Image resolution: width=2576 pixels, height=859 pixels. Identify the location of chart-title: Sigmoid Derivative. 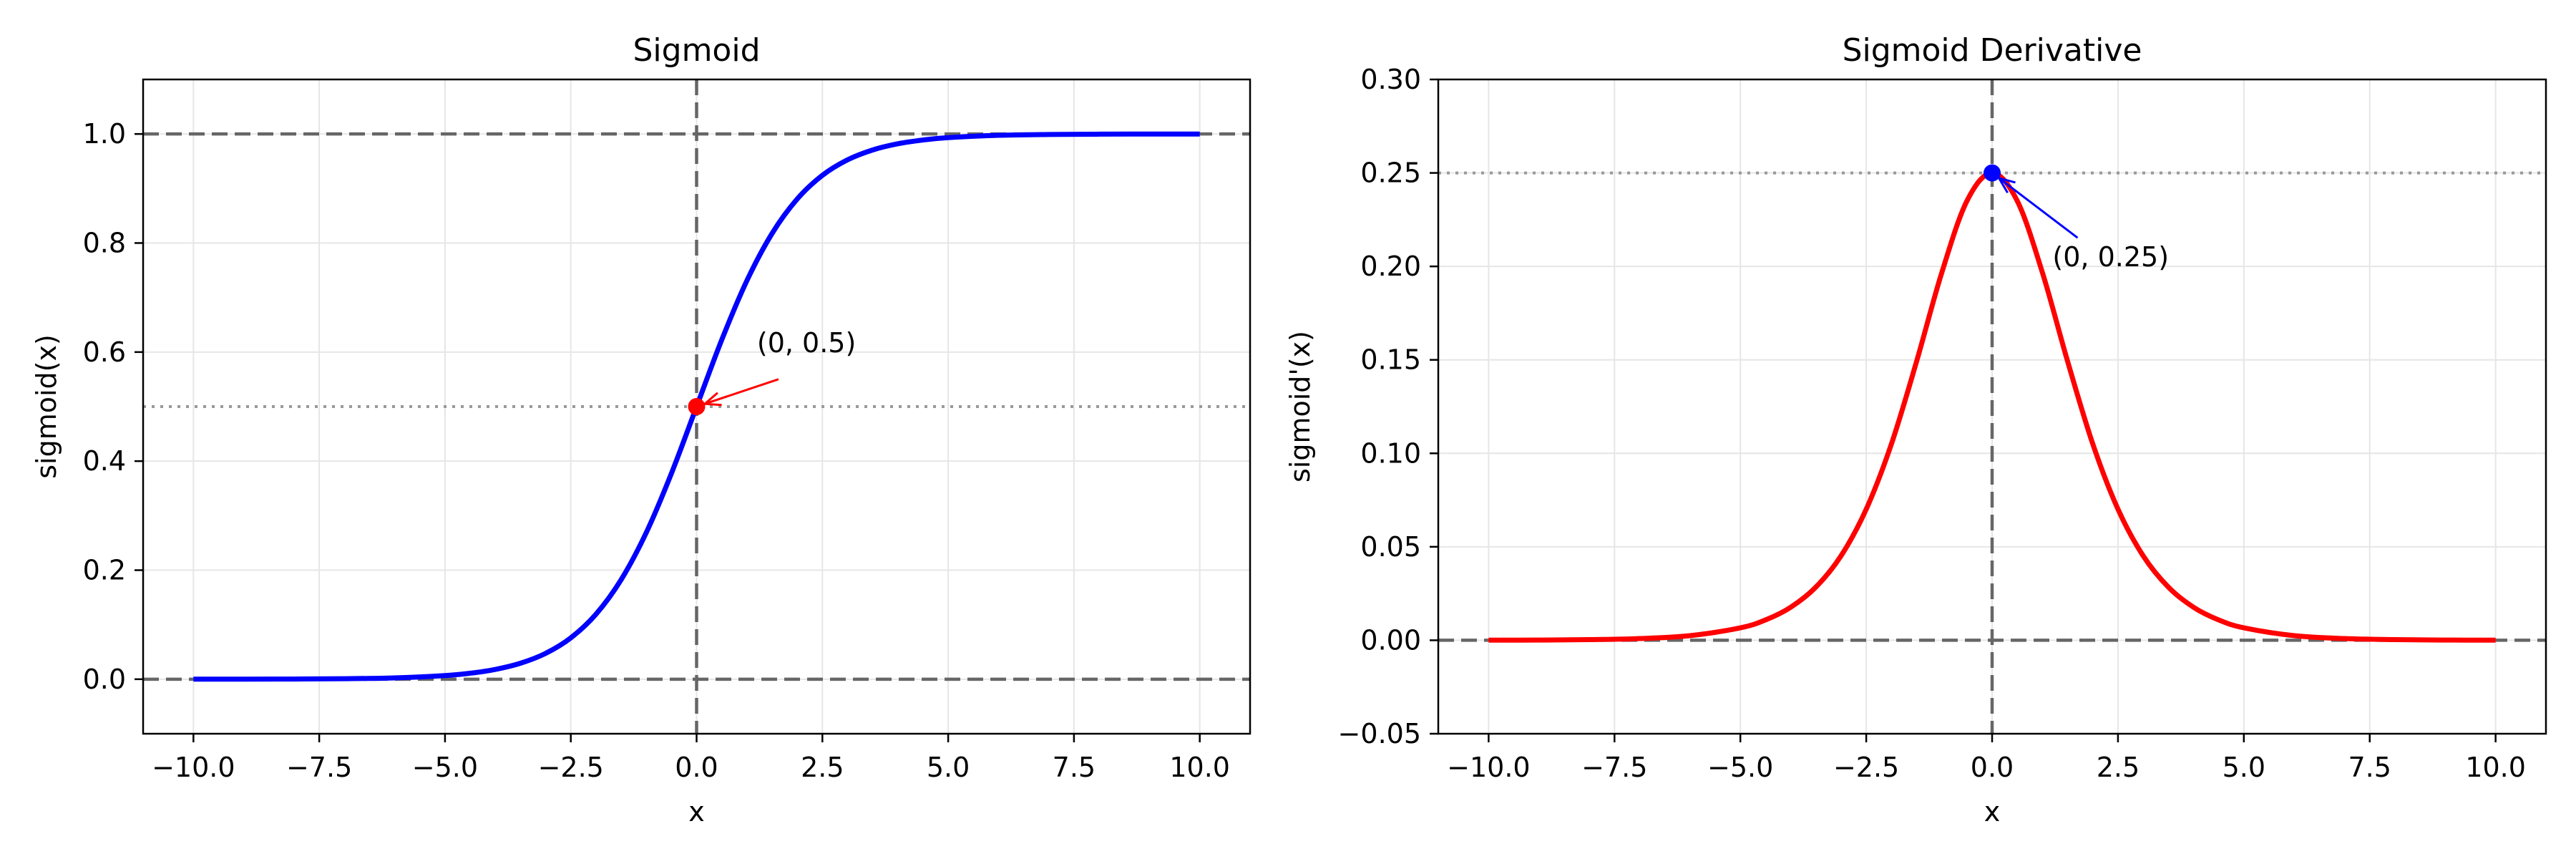
(1992, 50).